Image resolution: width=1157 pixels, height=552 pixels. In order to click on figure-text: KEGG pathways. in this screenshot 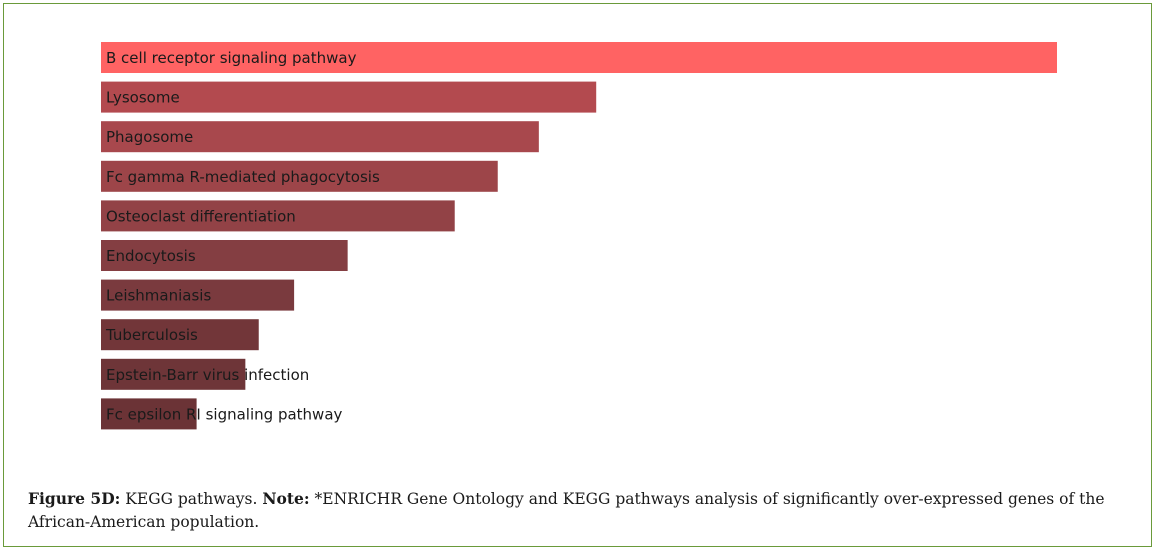, I will do `click(191, 499)`.